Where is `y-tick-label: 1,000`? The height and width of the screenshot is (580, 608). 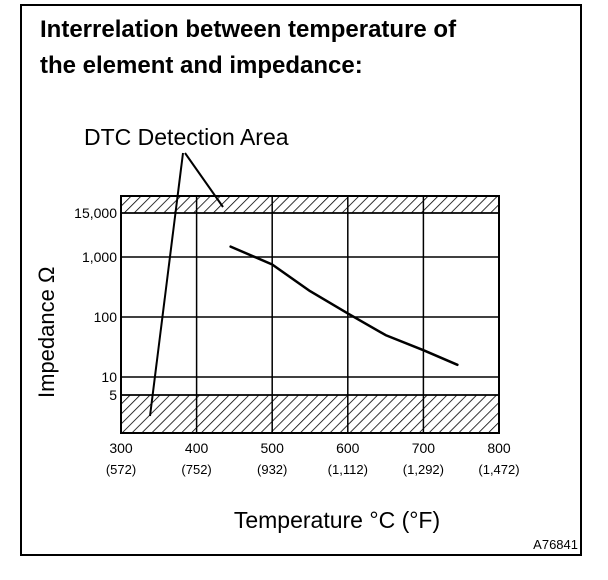 y-tick-label: 1,000 is located at coordinates (99, 257).